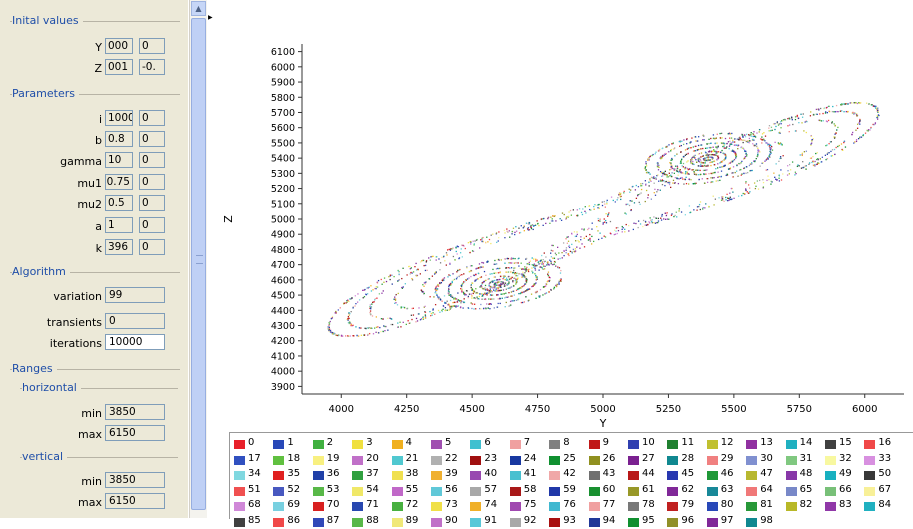  I want to click on param-row-b: b 0.8 0, so click(94, 141).